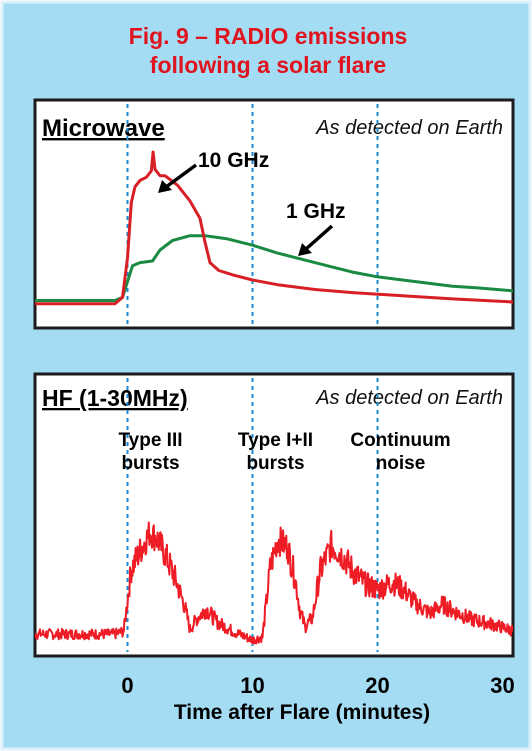  I want to click on x-axis-label: Time after Flare (minutes), so click(302, 712).